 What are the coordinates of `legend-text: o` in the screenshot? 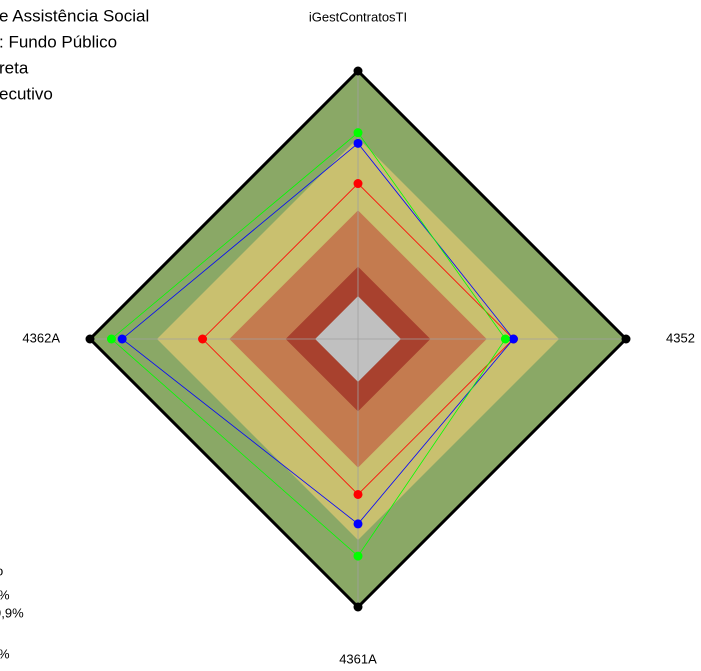 It's located at (1, 570).